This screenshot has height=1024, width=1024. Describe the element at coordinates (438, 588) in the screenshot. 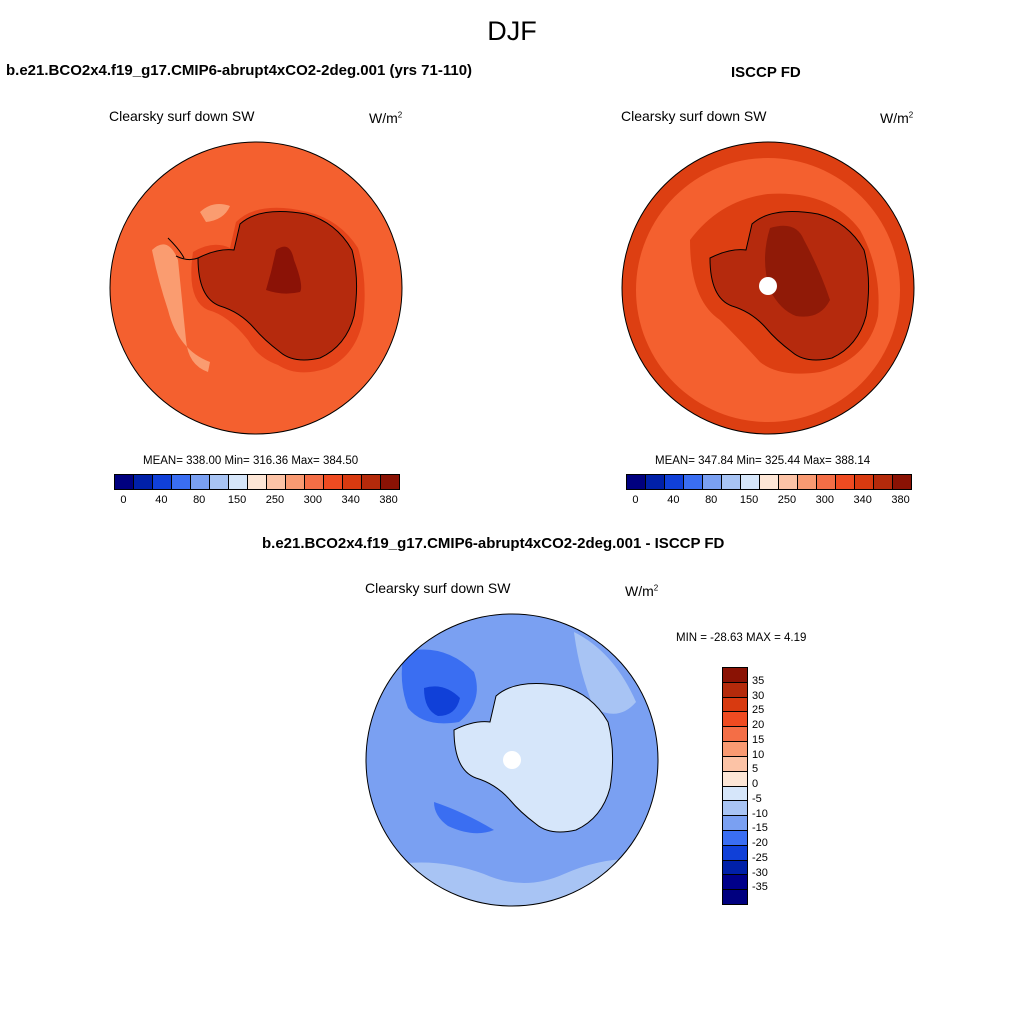

I see `diff-variable-label: Clearsky surf down SW` at that location.